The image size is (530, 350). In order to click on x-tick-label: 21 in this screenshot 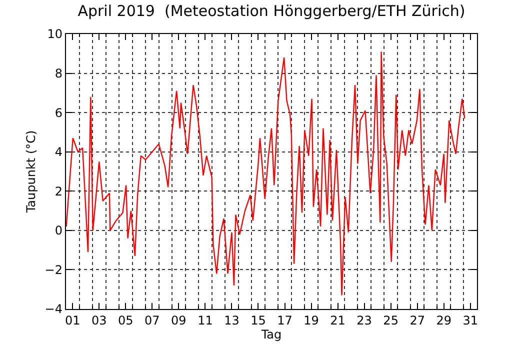, I will do `click(338, 321)`.